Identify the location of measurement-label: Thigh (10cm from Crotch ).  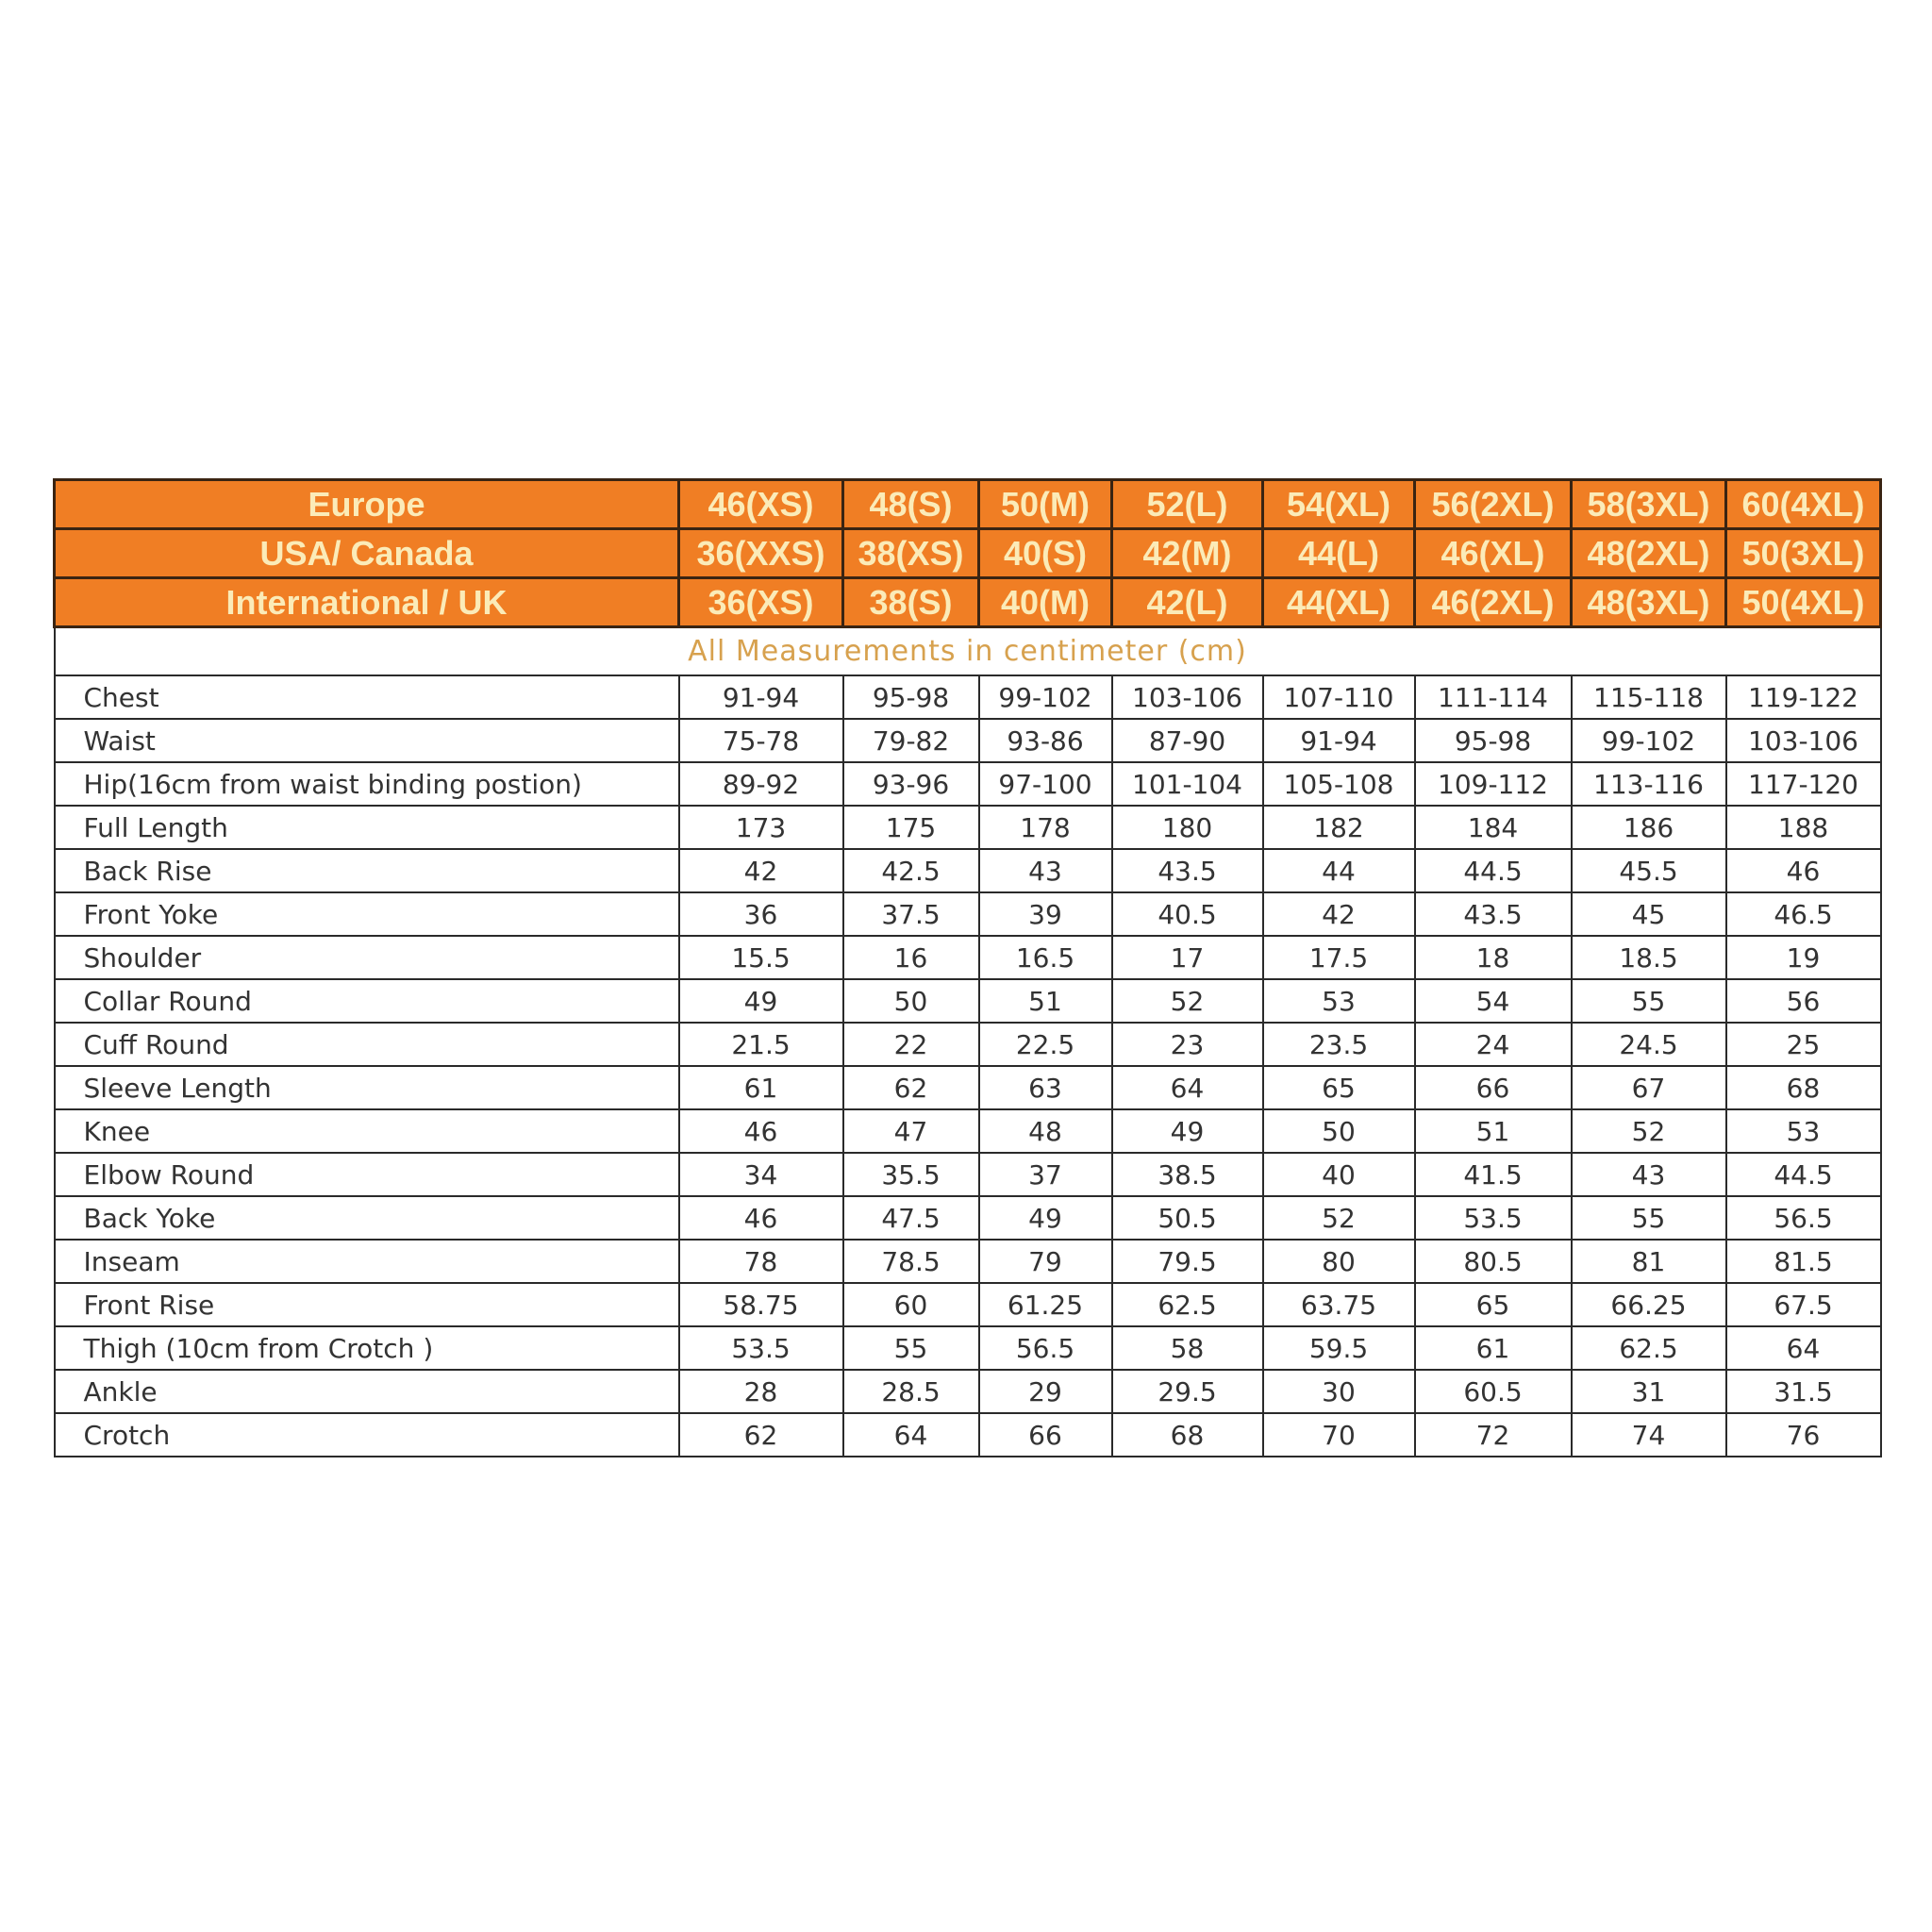
(366, 1348).